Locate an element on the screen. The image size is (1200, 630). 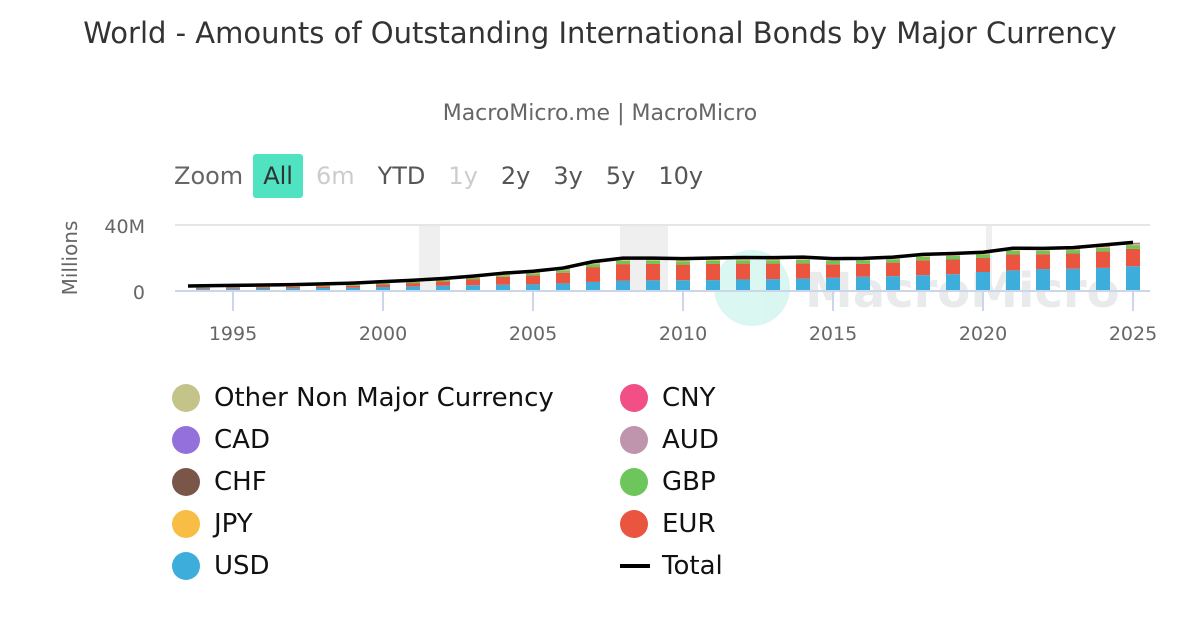
zoom-2y-button: 2y is located at coordinates (515, 176).